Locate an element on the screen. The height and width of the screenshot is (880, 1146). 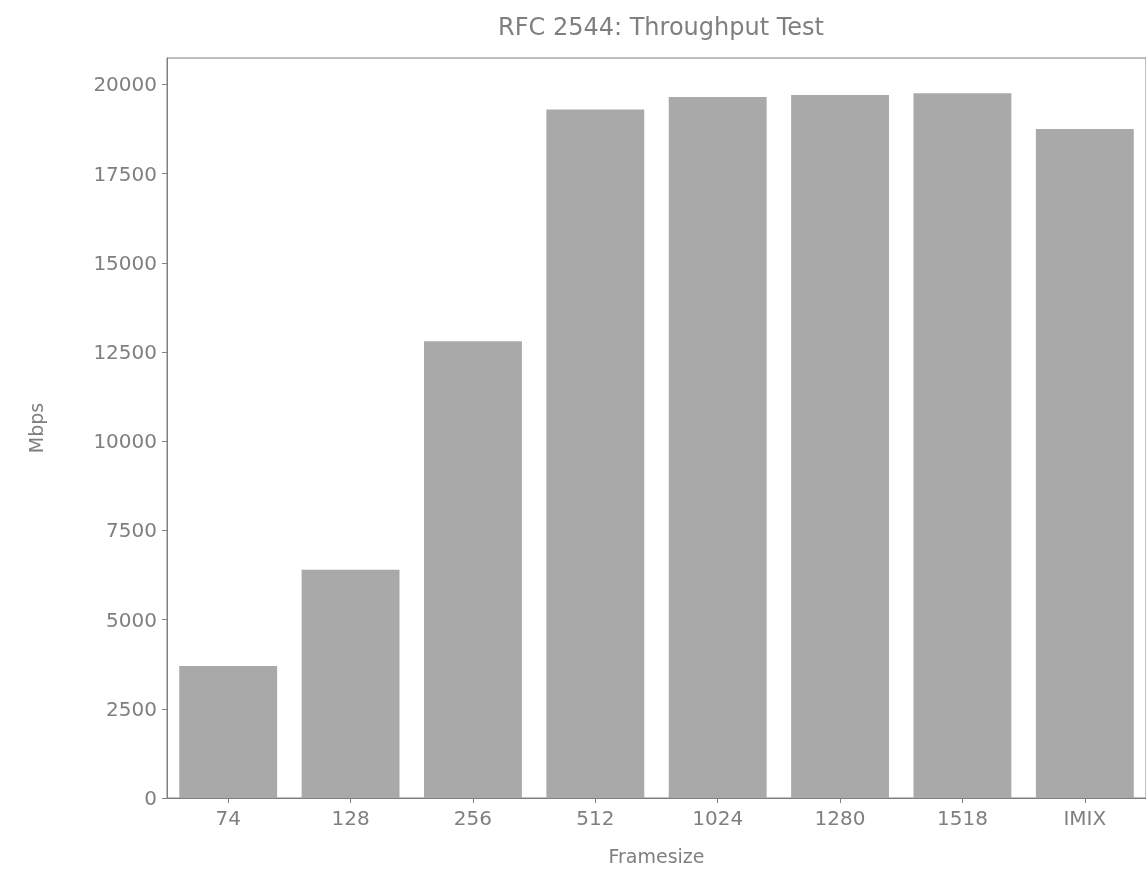
x-tick-label: 128 is located at coordinates (350, 818).